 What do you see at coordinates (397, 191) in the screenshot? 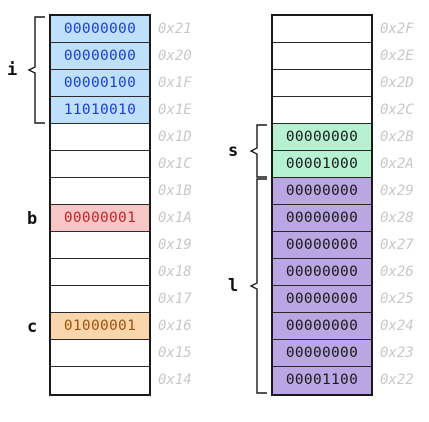
I see `address-label: 0x29` at bounding box center [397, 191].